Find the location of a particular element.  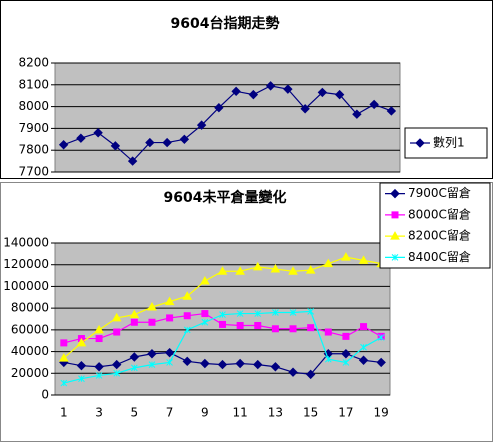

x-tick-label: 3 is located at coordinates (99, 413).